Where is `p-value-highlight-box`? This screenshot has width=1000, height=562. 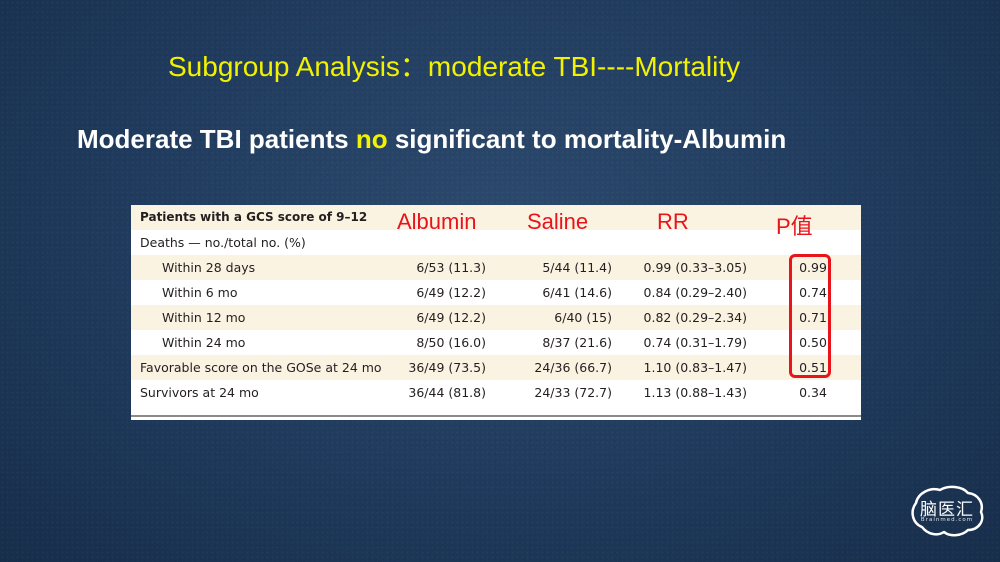
p-value-highlight-box is located at coordinates (810, 316).